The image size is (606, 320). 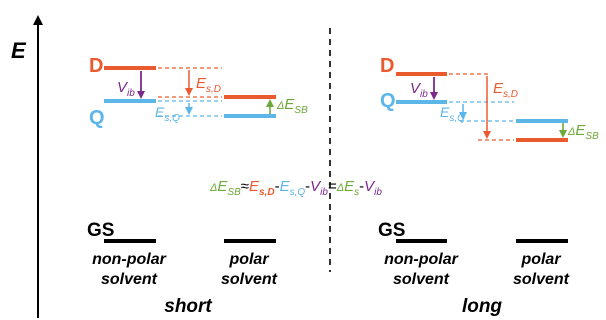 I want to click on state-label-d-left: D, so click(x=96, y=66).